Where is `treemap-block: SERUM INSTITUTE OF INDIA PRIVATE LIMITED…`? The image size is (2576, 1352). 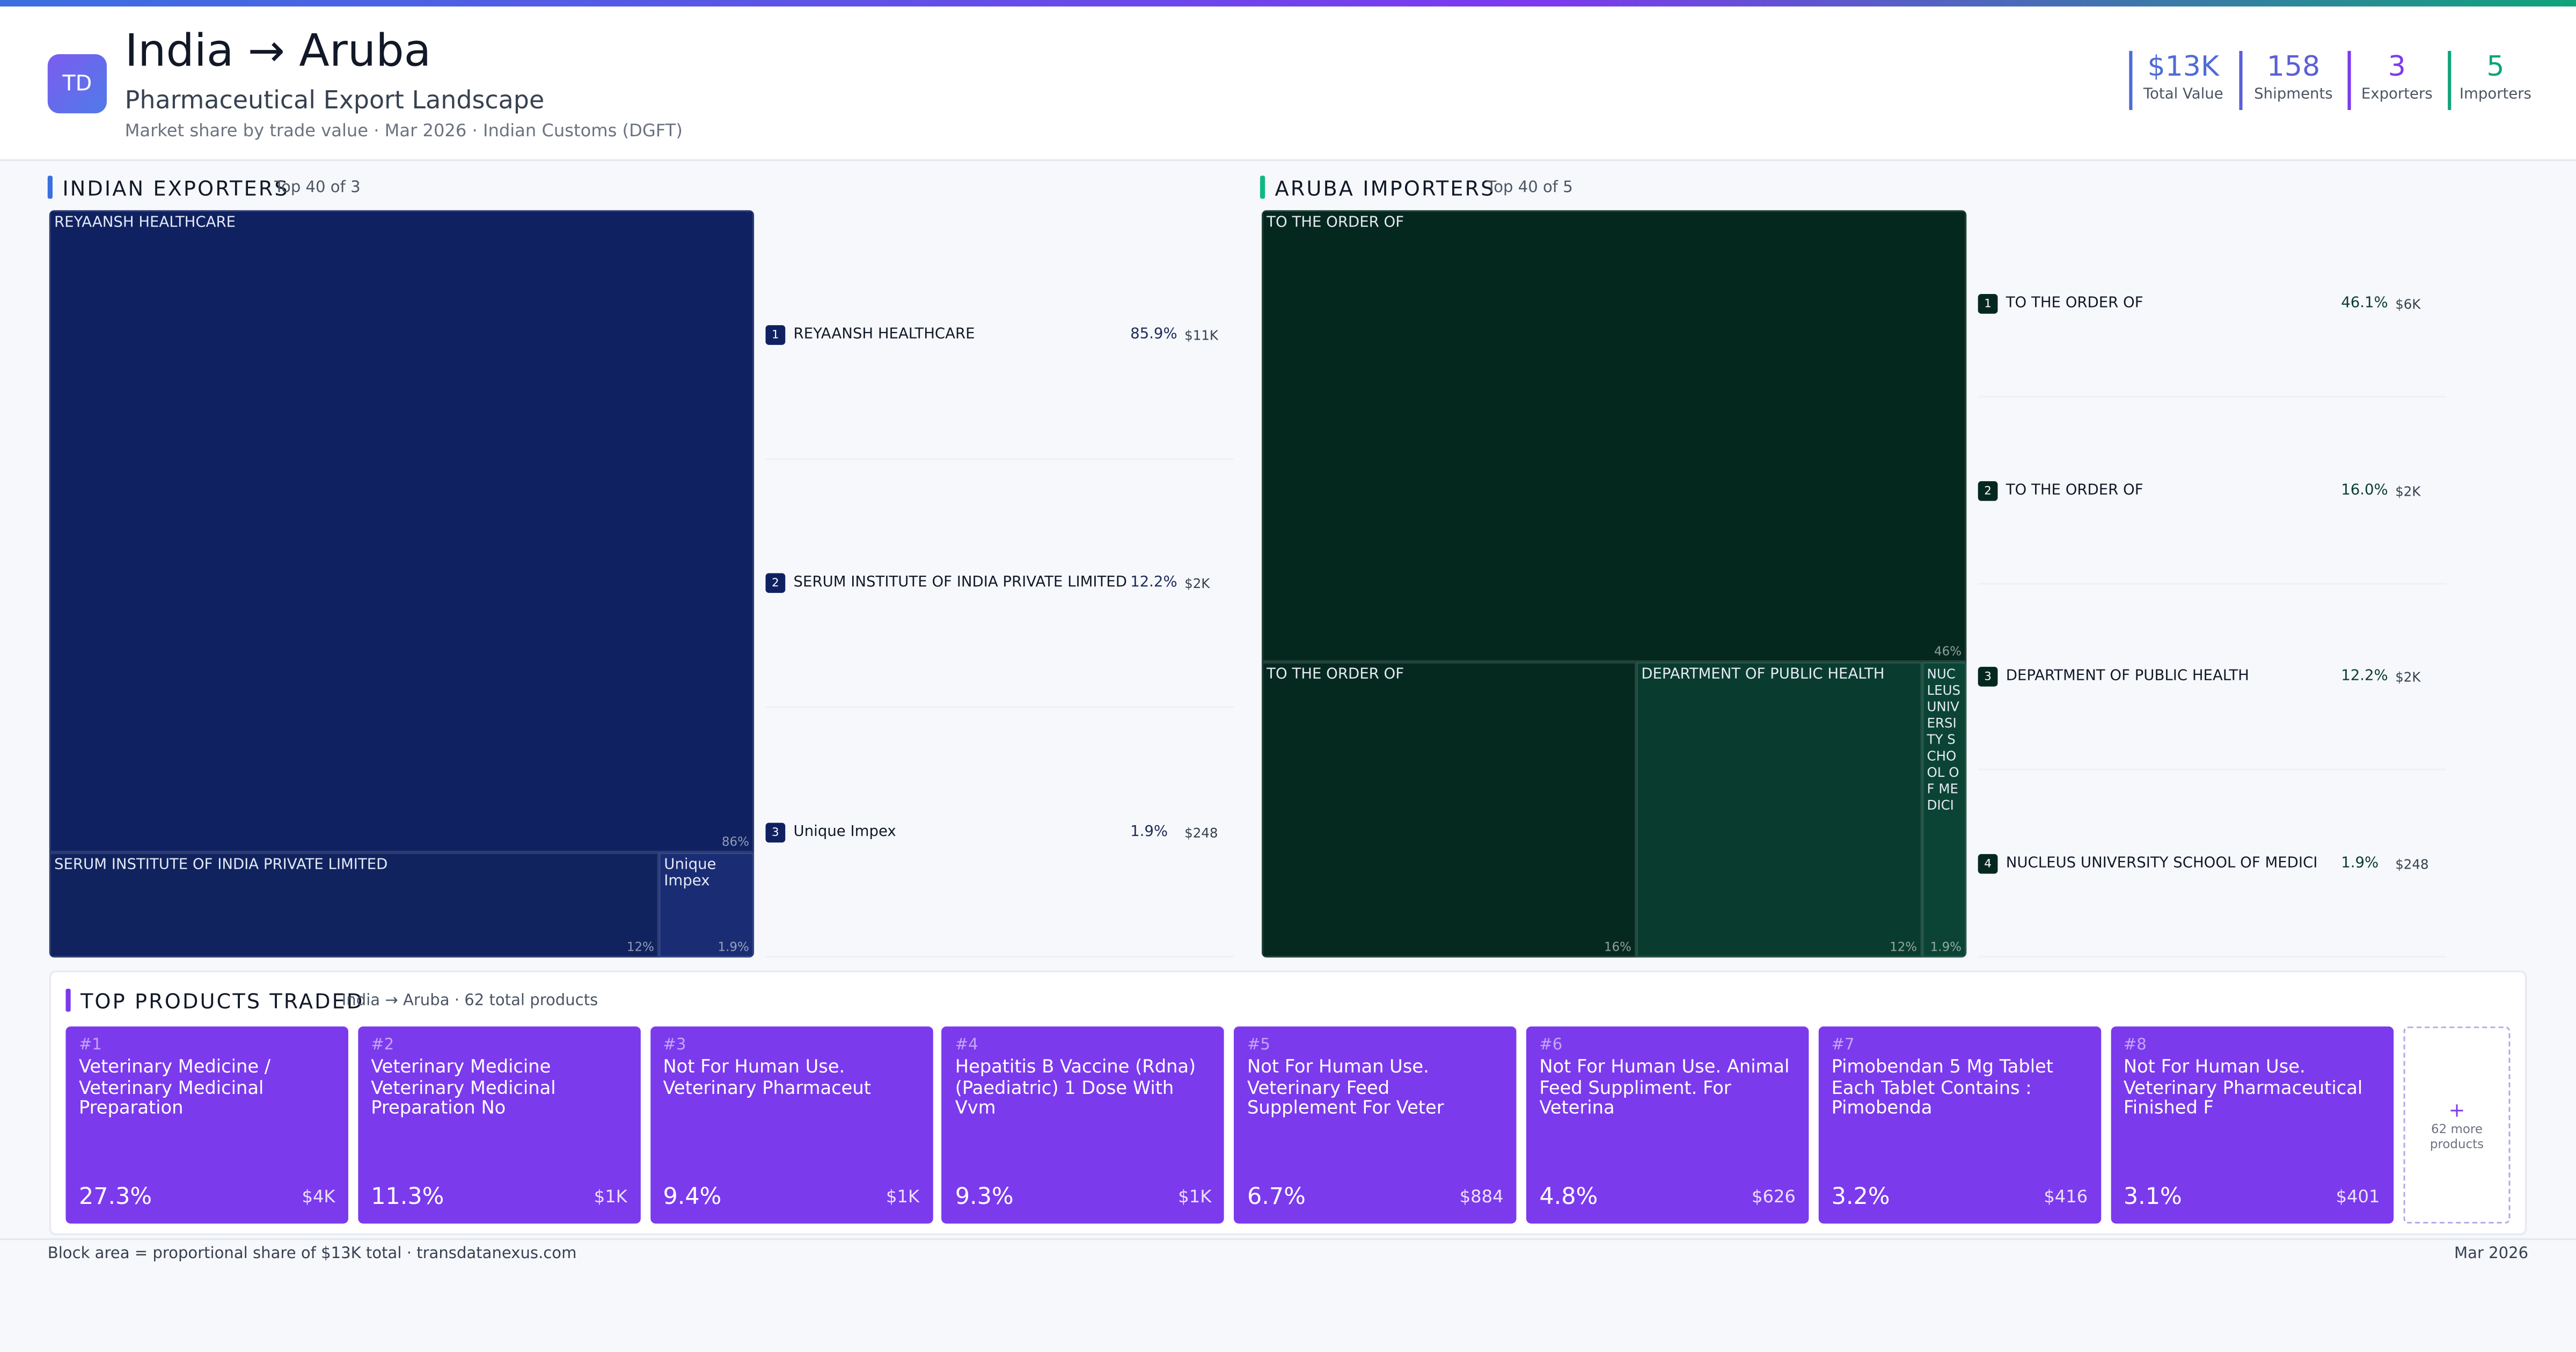
treemap-block: SERUM INSTITUTE OF INDIA PRIVATE LIMITED… is located at coordinates (354, 905).